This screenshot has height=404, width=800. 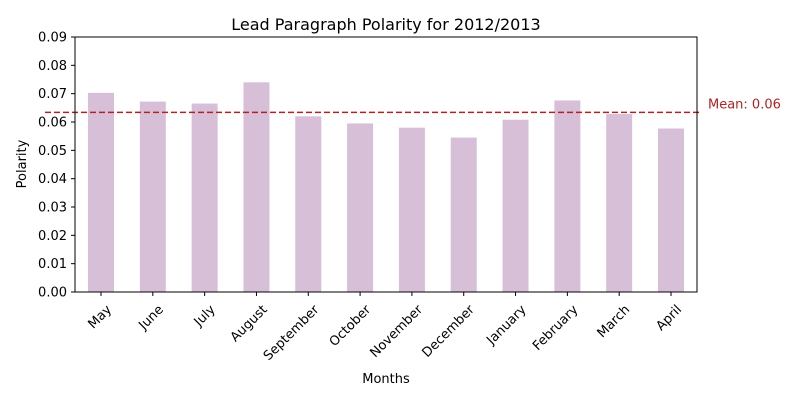 What do you see at coordinates (256, 187) in the screenshot?
I see `bar-august` at bounding box center [256, 187].